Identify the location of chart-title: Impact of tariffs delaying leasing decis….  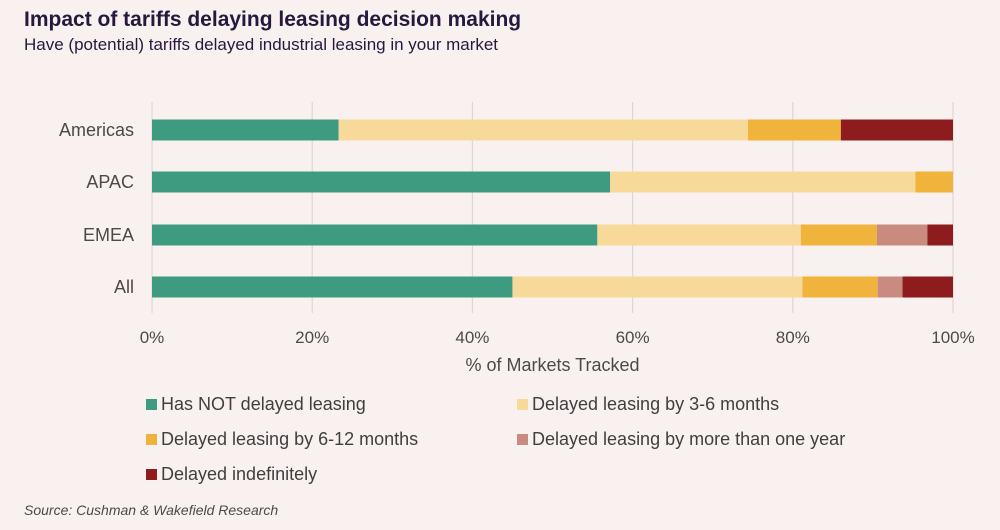
(273, 19).